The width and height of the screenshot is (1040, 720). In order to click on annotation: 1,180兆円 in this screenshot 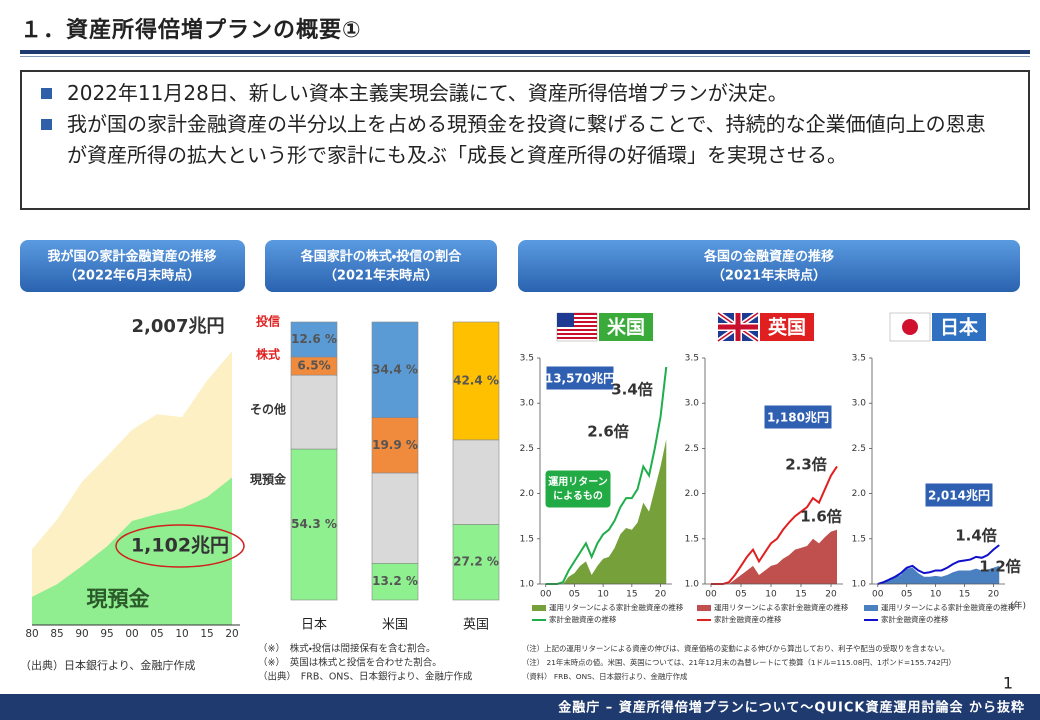, I will do `click(798, 417)`.